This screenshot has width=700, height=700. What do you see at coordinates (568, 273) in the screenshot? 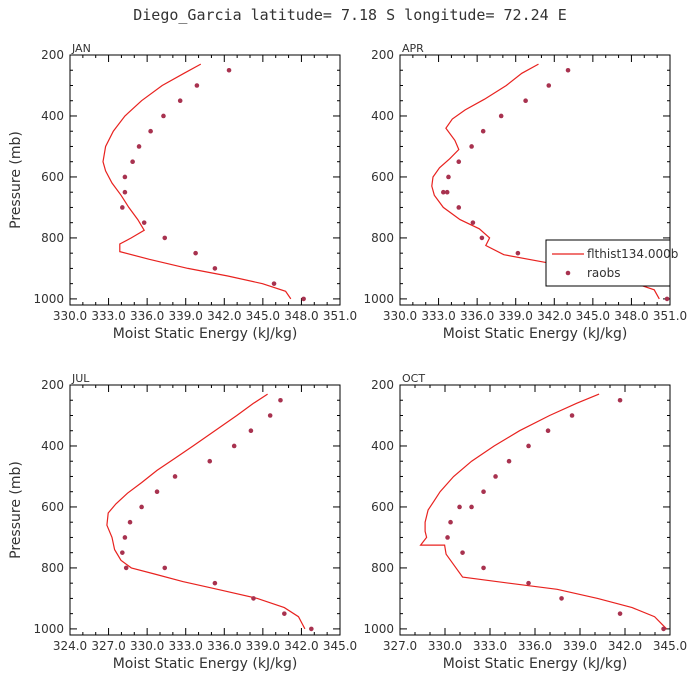
I see `legend-obs-swatch` at bounding box center [568, 273].